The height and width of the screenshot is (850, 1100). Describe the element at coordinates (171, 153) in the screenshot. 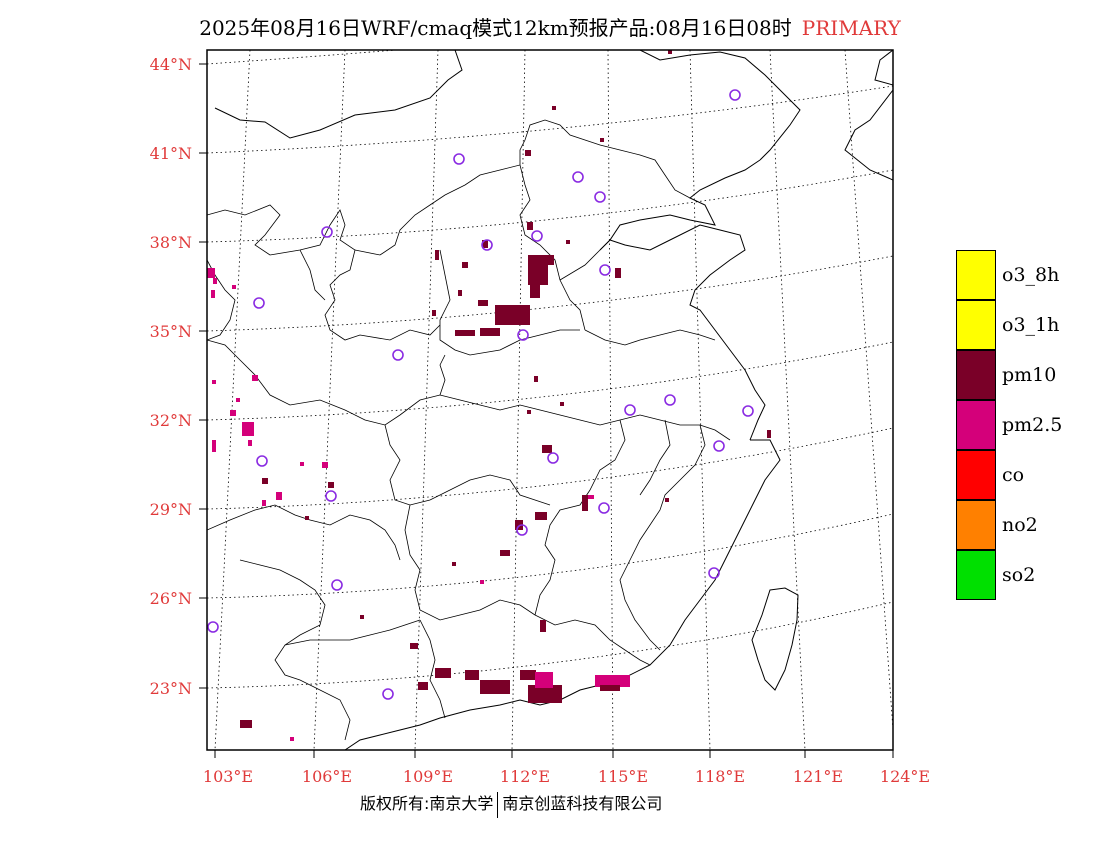

I see `lat-label: 41°N` at that location.